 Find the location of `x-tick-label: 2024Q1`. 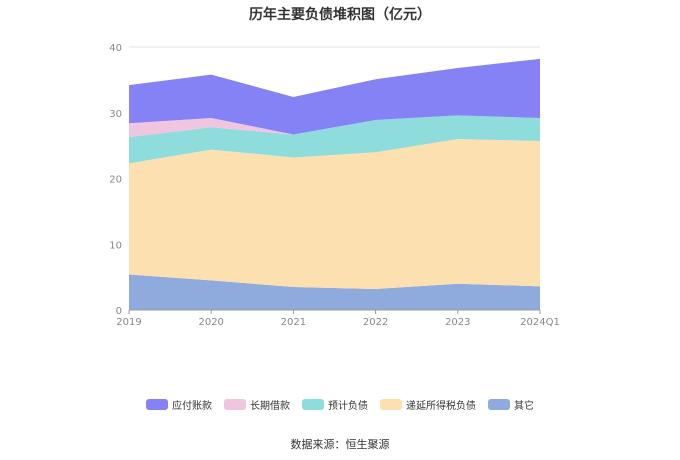

x-tick-label: 2024Q1 is located at coordinates (540, 322).